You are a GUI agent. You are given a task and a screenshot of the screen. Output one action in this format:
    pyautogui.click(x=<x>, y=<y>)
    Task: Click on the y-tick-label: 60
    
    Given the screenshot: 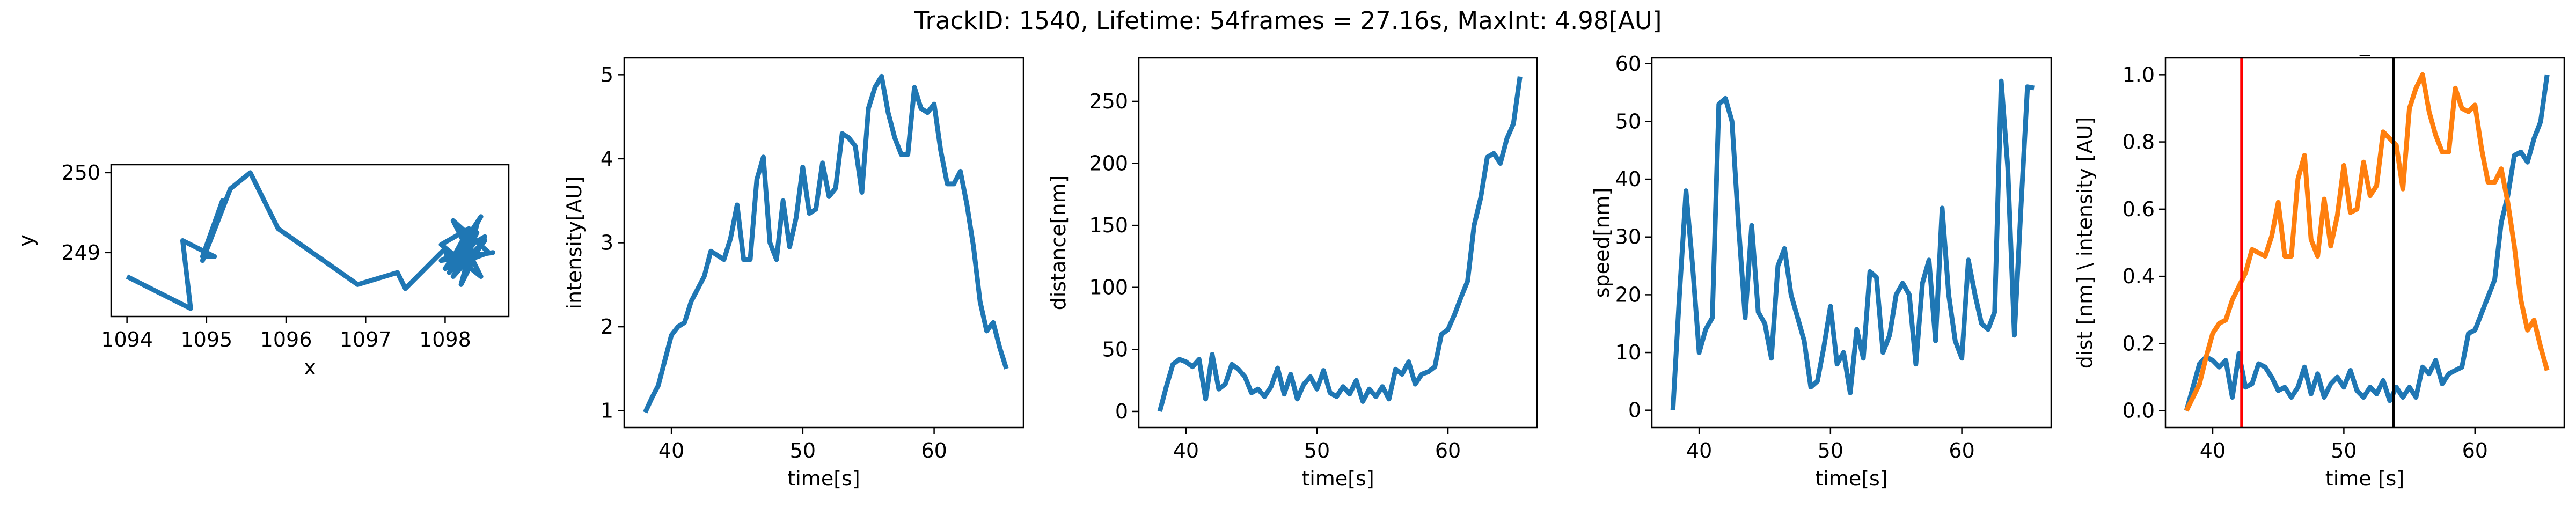 What is the action you would take?
    pyautogui.click(x=1628, y=64)
    